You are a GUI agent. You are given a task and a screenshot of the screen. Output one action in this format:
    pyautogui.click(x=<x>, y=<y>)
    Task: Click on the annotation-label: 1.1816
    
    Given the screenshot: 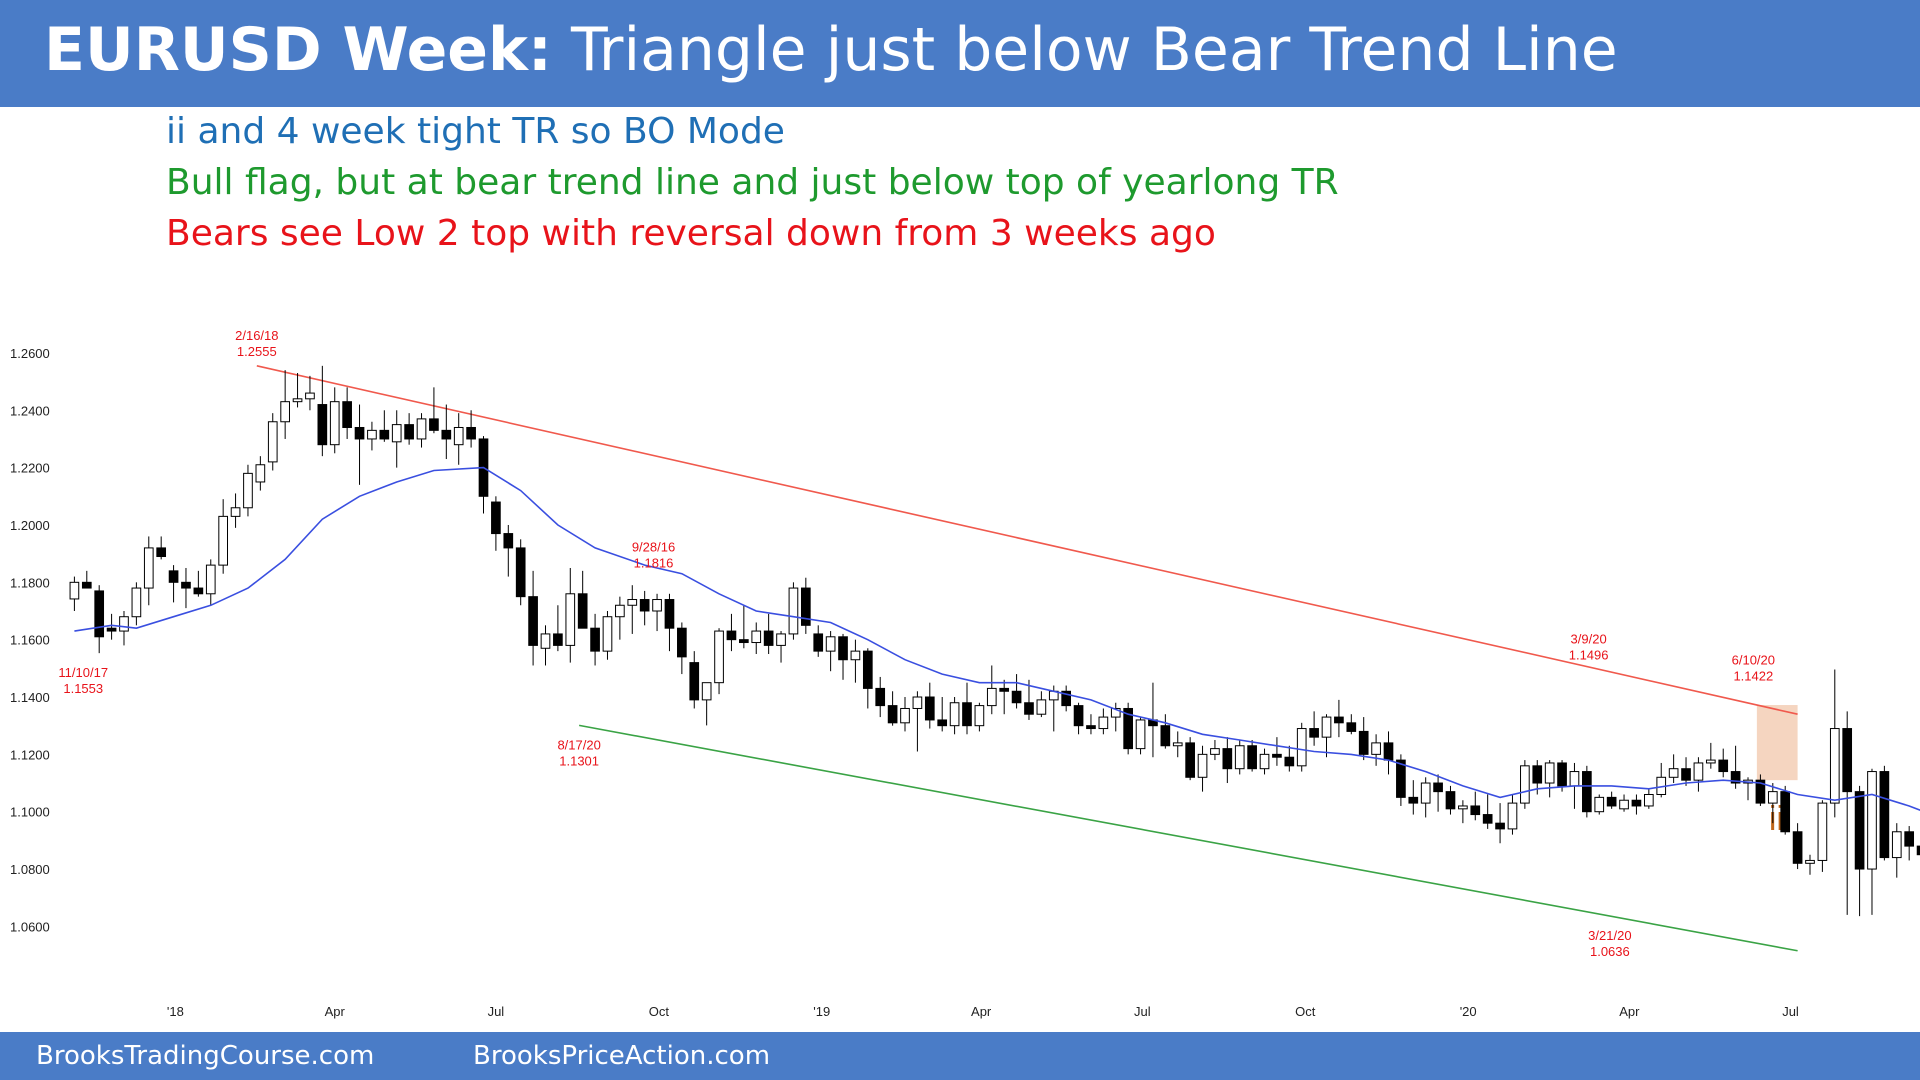 What is the action you would take?
    pyautogui.click(x=654, y=563)
    